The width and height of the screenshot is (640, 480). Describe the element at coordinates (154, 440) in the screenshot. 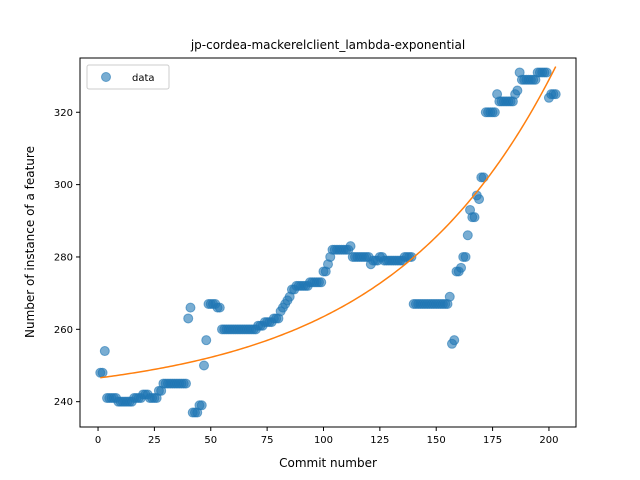

I see `x-tick-label: 25` at that location.